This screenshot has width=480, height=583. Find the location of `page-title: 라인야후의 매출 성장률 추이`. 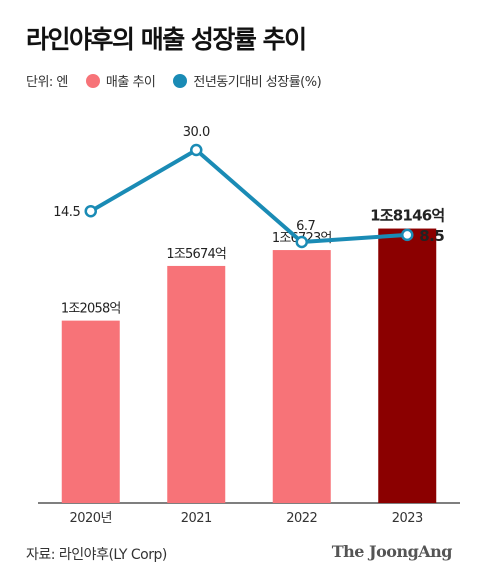

page-title: 라인야후의 매출 성장률 추이 is located at coordinates (166, 39).